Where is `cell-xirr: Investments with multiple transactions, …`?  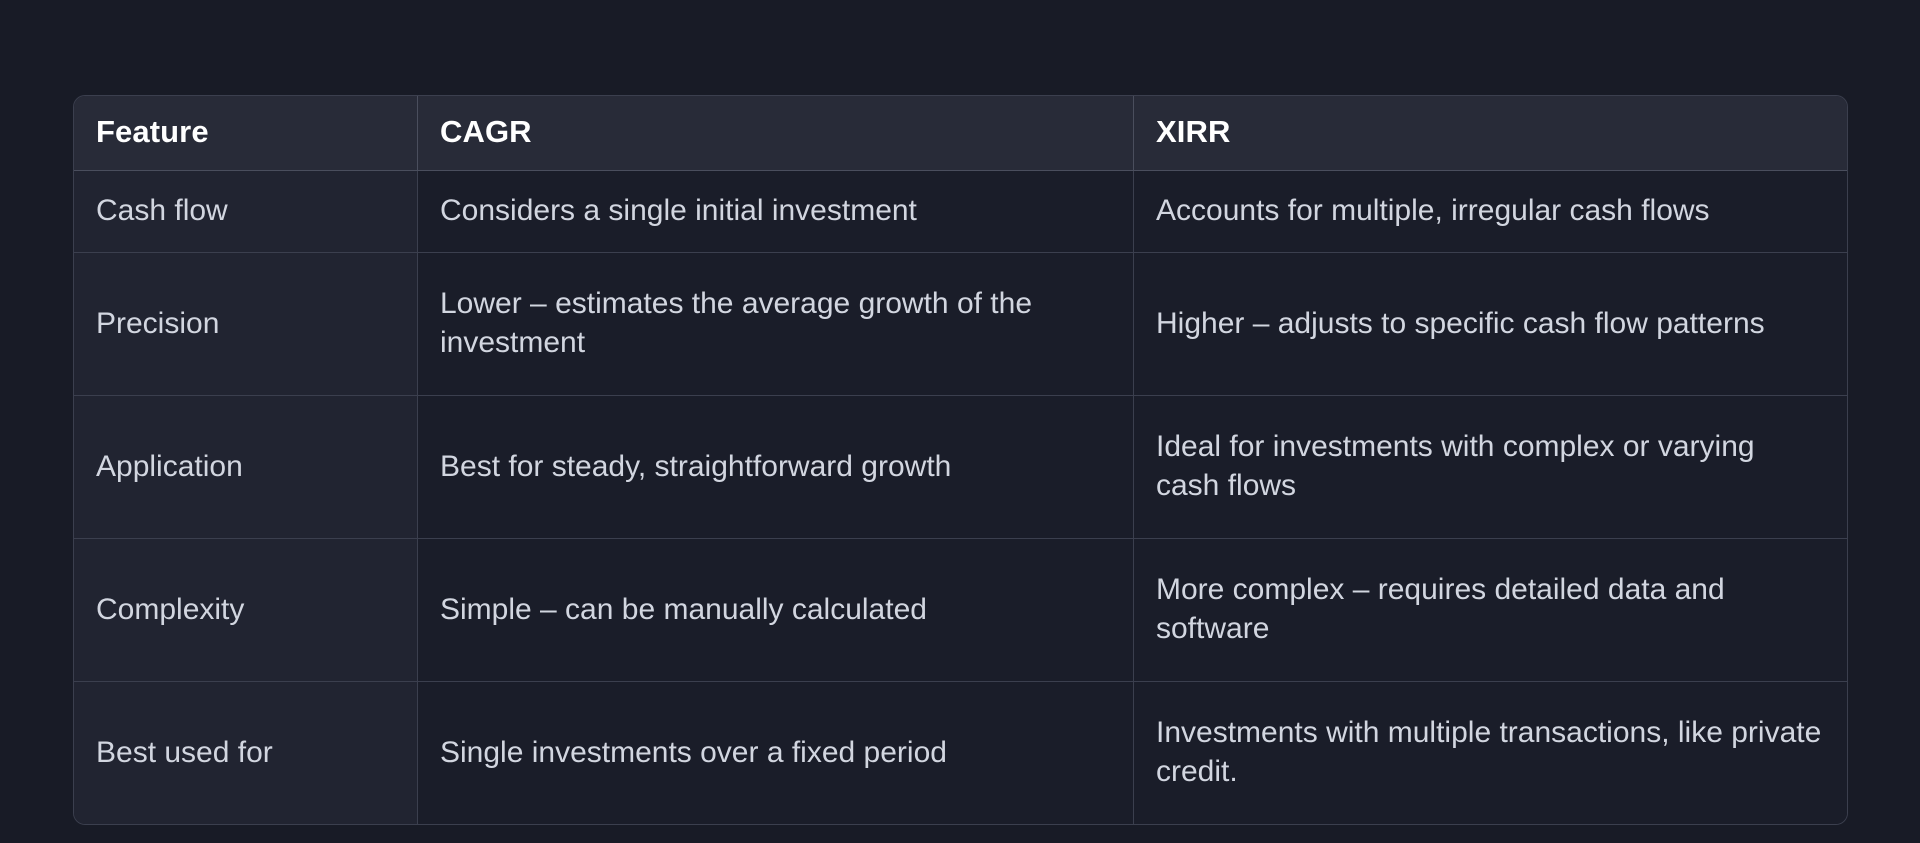 cell-xirr: Investments with multiple transactions, … is located at coordinates (1490, 752).